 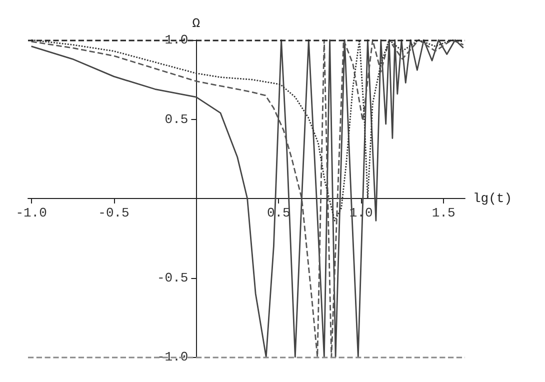 What do you see at coordinates (172, 357) in the screenshot?
I see `y-tick-label: -1.0` at bounding box center [172, 357].